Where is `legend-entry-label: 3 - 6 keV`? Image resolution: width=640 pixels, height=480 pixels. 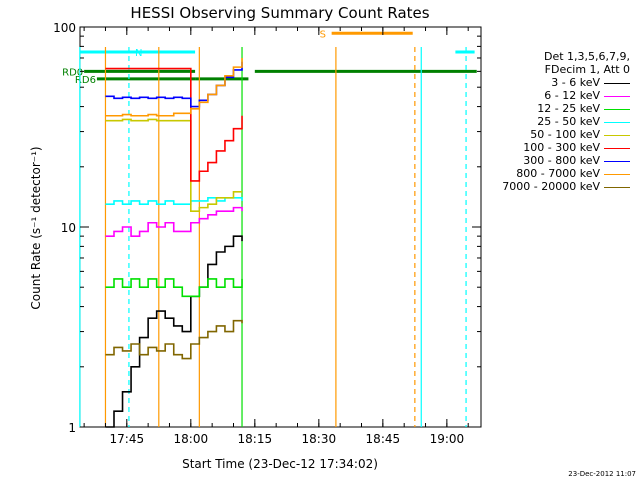 legend-entry-label: 3 - 6 keV is located at coordinates (575, 82).